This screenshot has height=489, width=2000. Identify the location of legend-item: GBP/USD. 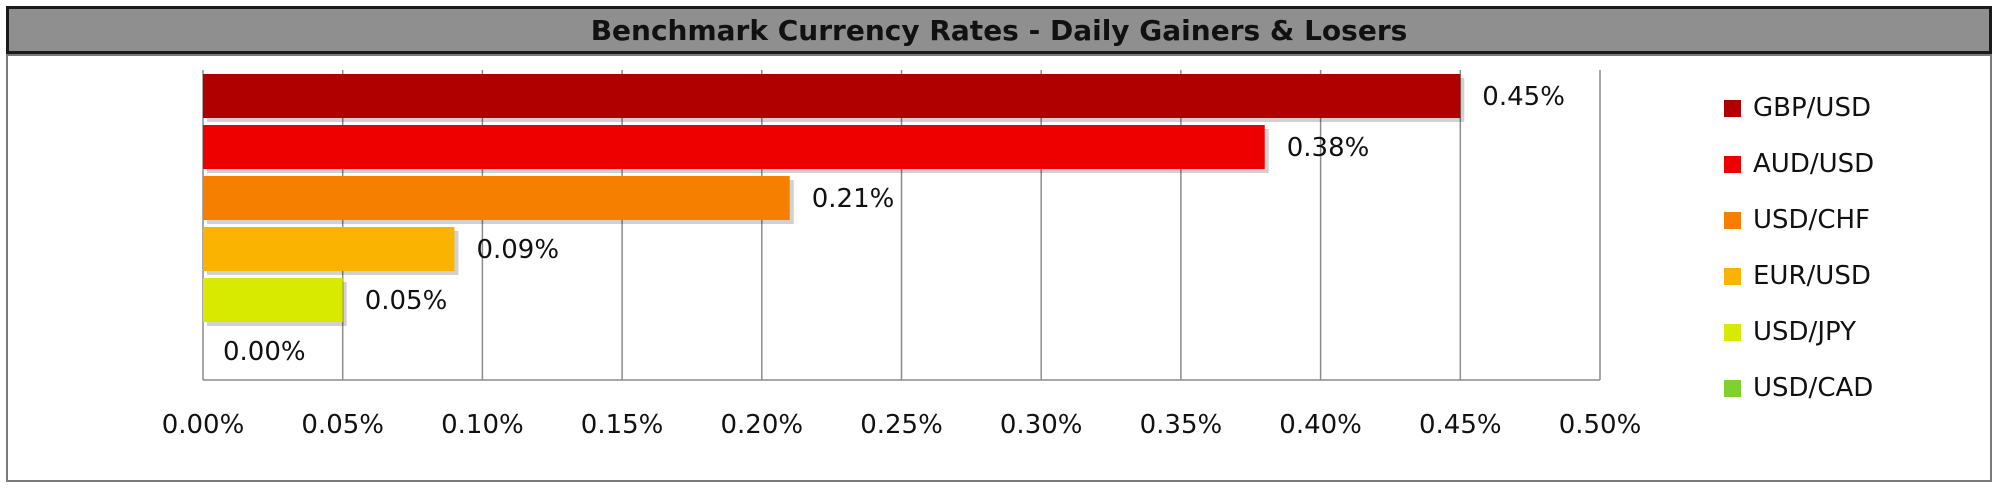
(1849, 108).